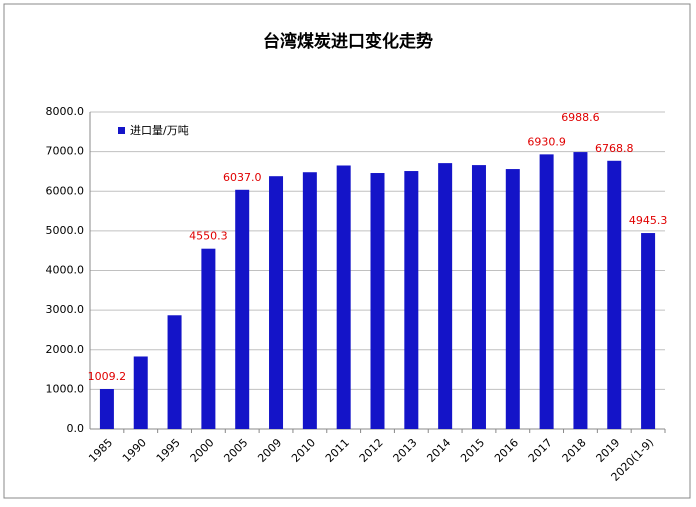 The height and width of the screenshot is (507, 696). I want to click on data-label: 4550.3, so click(208, 236).